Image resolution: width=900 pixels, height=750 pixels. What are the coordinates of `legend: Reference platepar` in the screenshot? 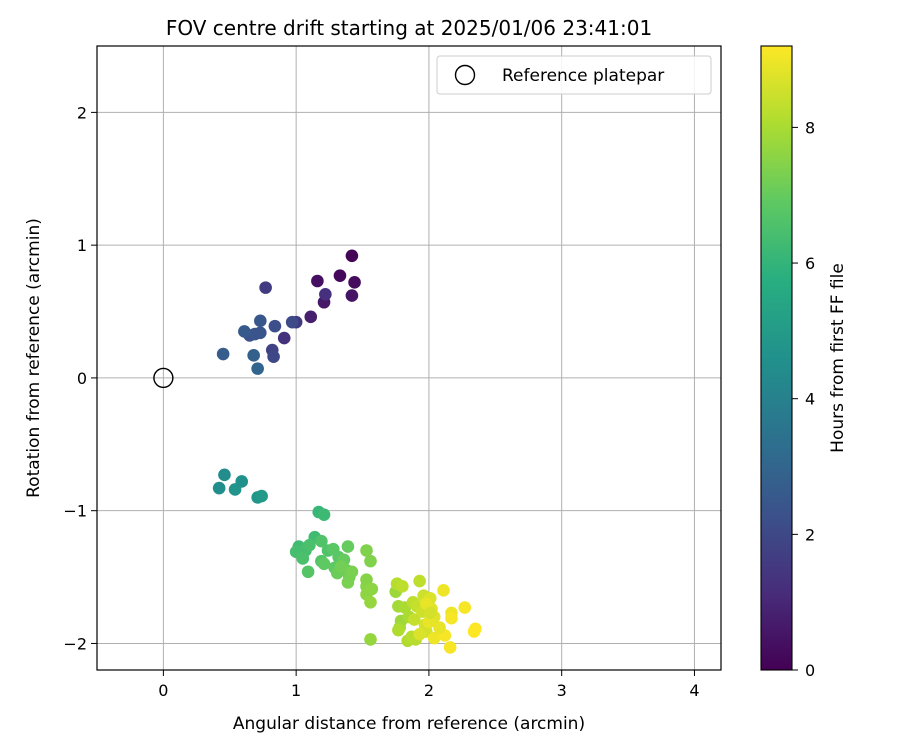 It's located at (574, 75).